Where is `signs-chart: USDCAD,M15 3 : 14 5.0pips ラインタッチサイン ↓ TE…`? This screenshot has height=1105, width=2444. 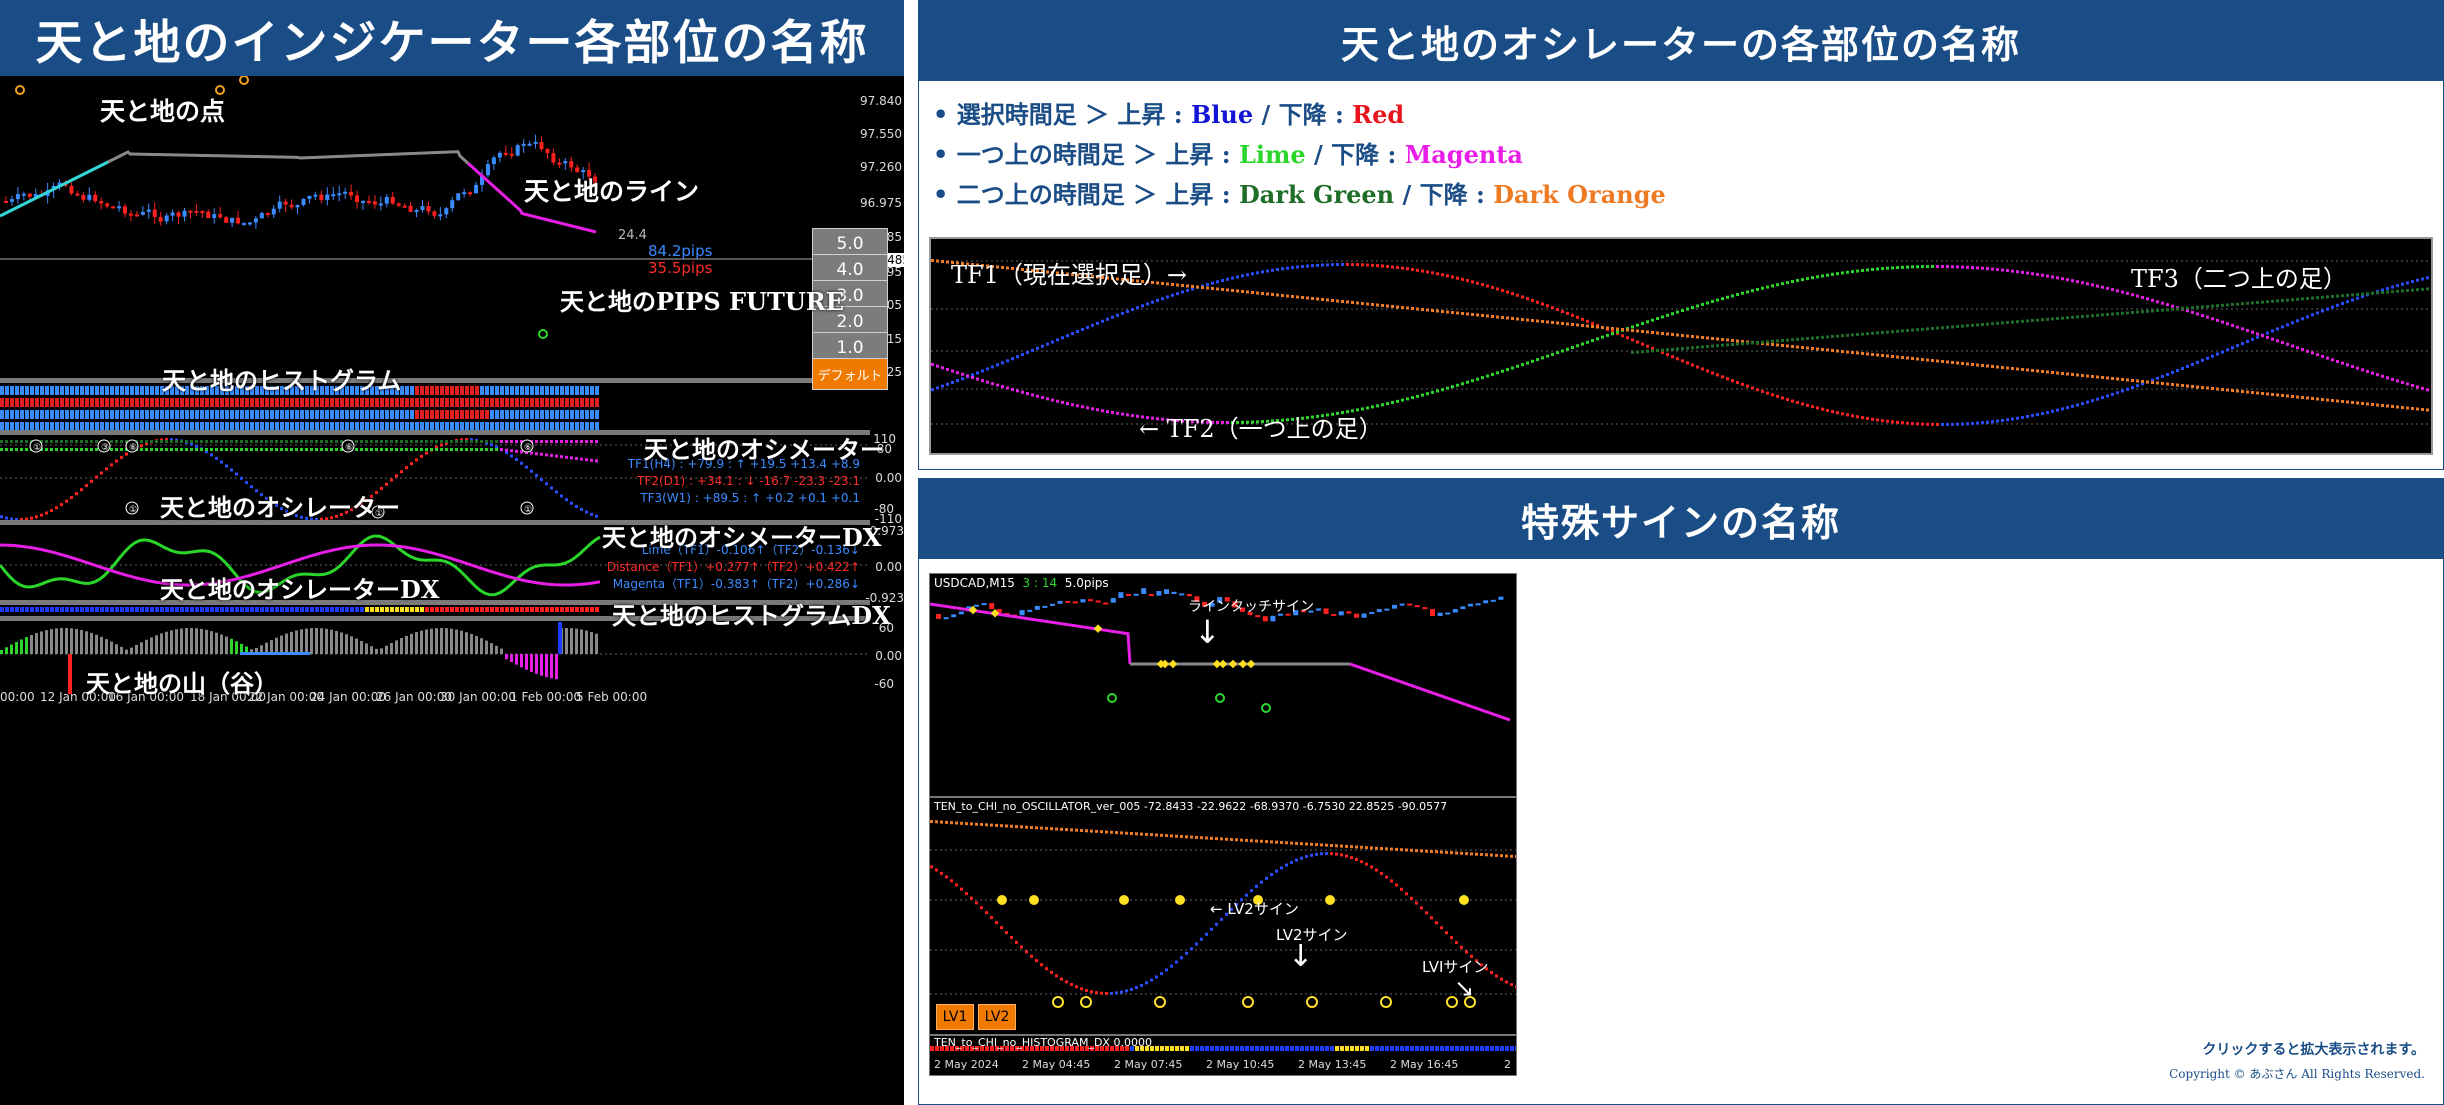
signs-chart: USDCAD,M15 3 : 14 5.0pips ラインタッチサイン ↓ TE… is located at coordinates (1223, 824).